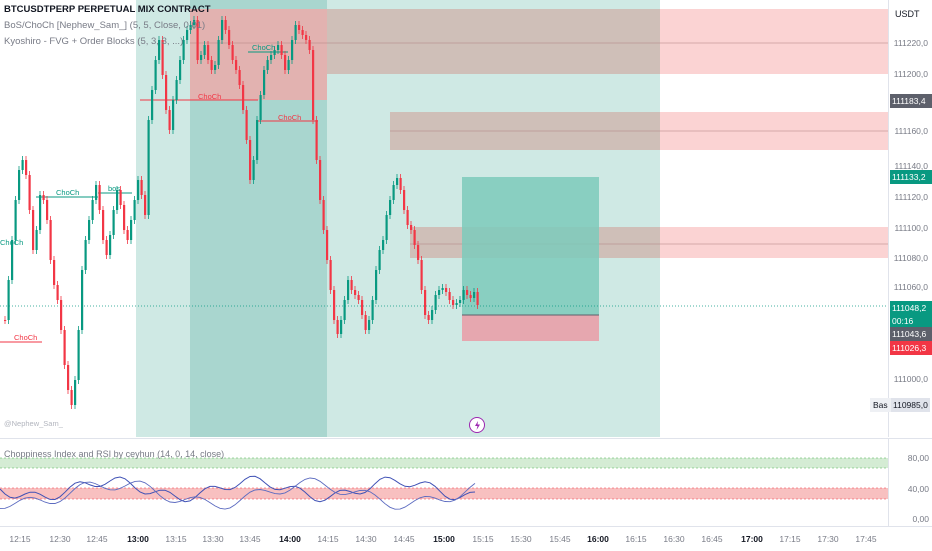 The image size is (932, 551). What do you see at coordinates (530, 246) in the screenshot?
I see `position-target-box` at bounding box center [530, 246].